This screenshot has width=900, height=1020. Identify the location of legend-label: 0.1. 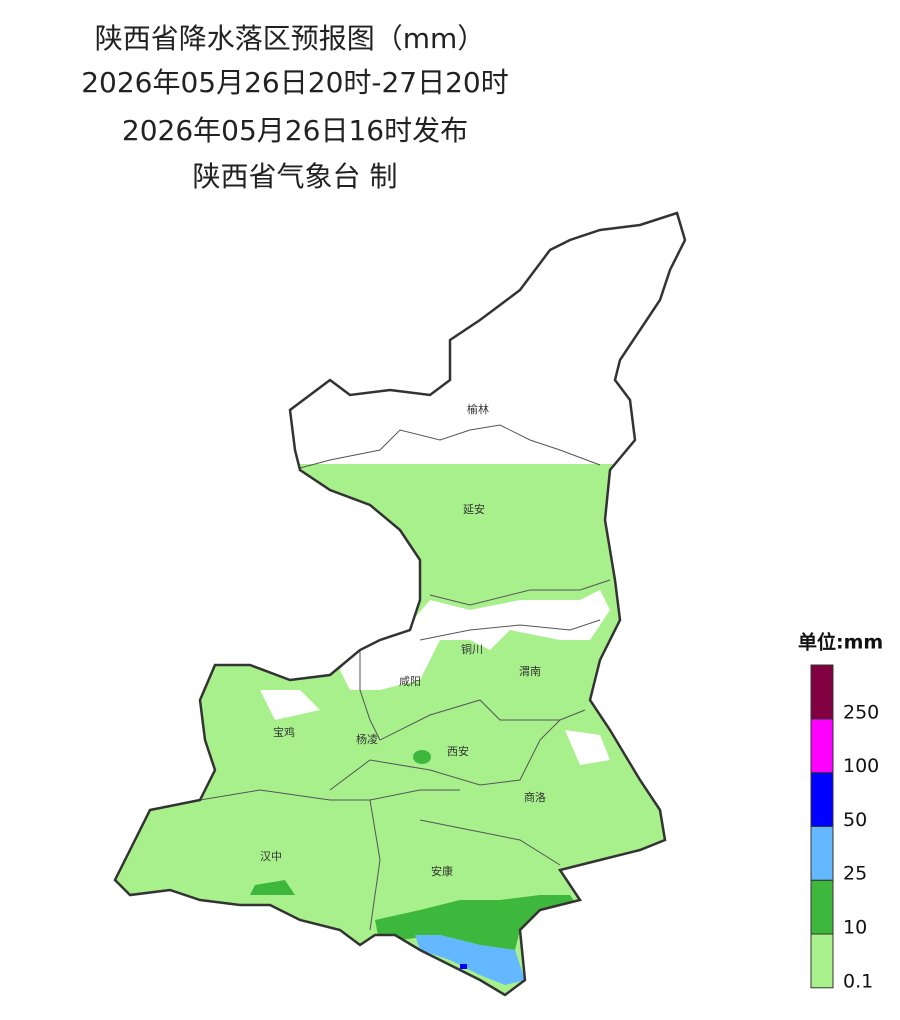
(858, 981).